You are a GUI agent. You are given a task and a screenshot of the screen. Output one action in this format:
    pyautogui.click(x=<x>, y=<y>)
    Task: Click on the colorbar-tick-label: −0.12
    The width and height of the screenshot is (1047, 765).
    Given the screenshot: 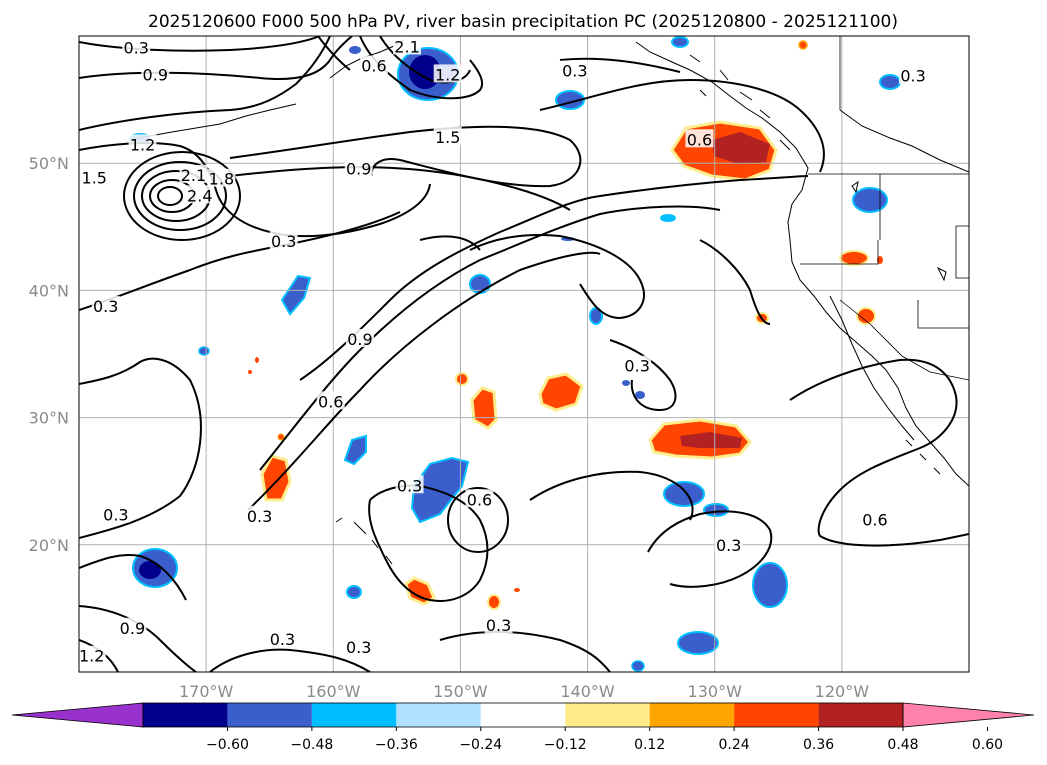 What is the action you would take?
    pyautogui.click(x=565, y=745)
    